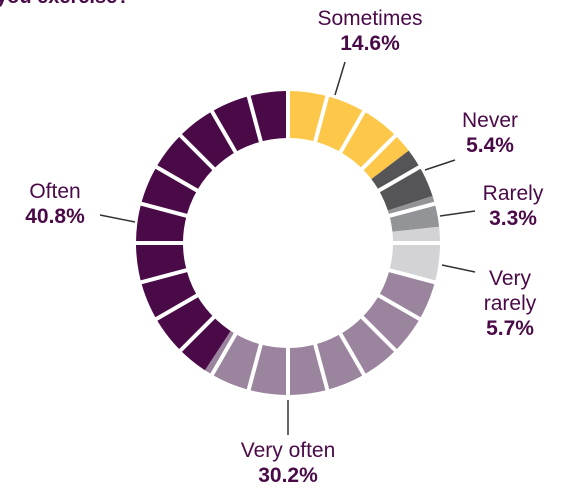 The height and width of the screenshot is (494, 563). What do you see at coordinates (490, 120) in the screenshot?
I see `category-name: Never` at bounding box center [490, 120].